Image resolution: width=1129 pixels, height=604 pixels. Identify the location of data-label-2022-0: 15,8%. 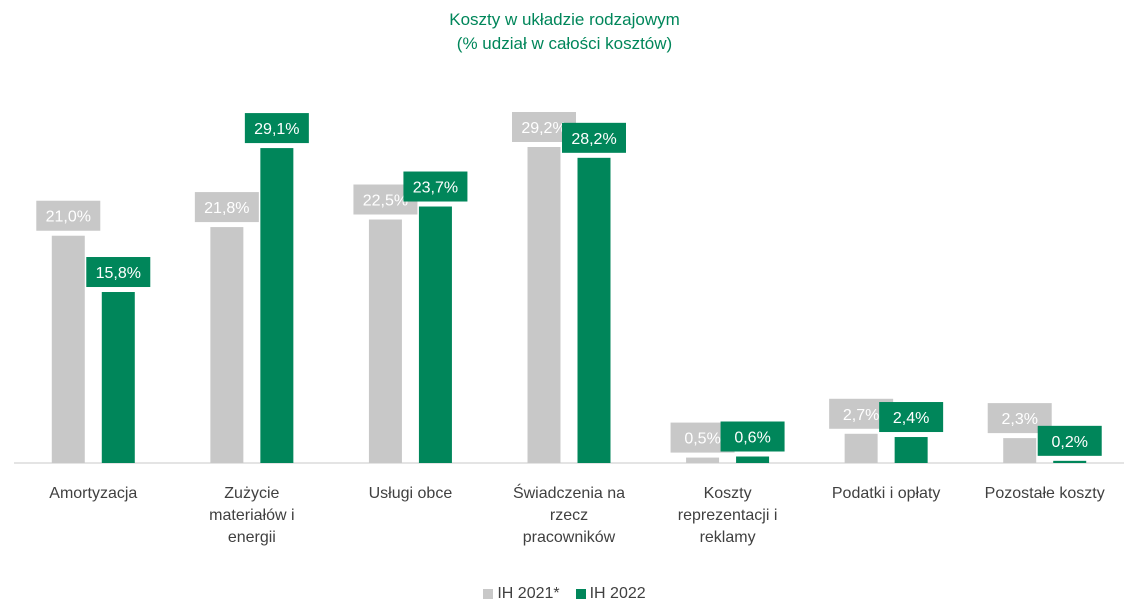
(118, 273).